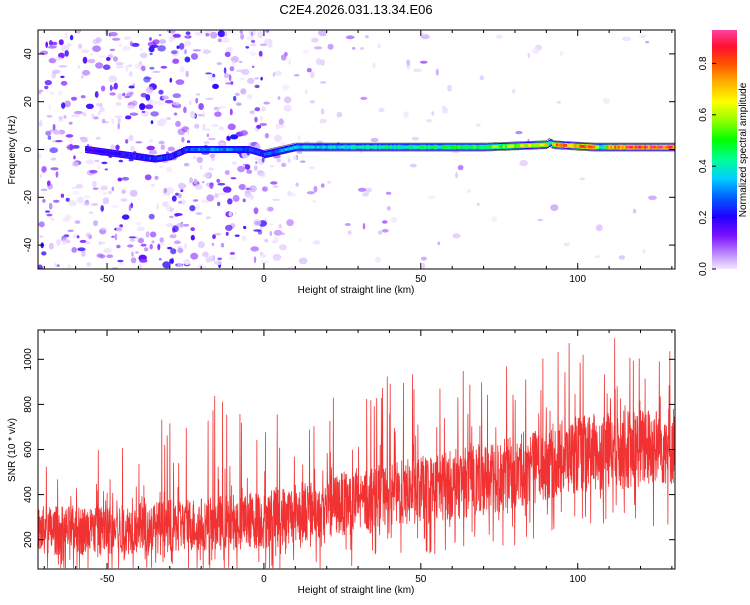  Describe the element at coordinates (28, 149) in the screenshot. I see `y-tick-label: 0` at that location.